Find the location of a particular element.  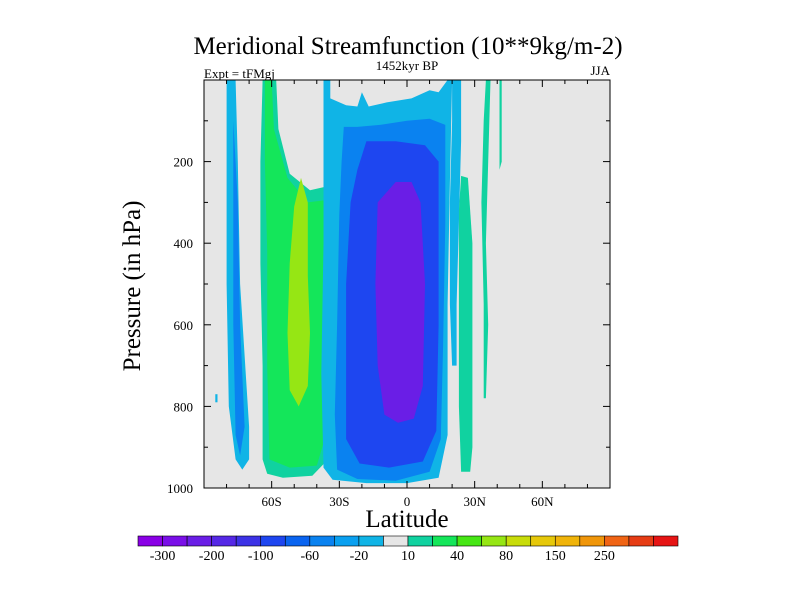

time-label: 1452kyr BP is located at coordinates (407, 65).